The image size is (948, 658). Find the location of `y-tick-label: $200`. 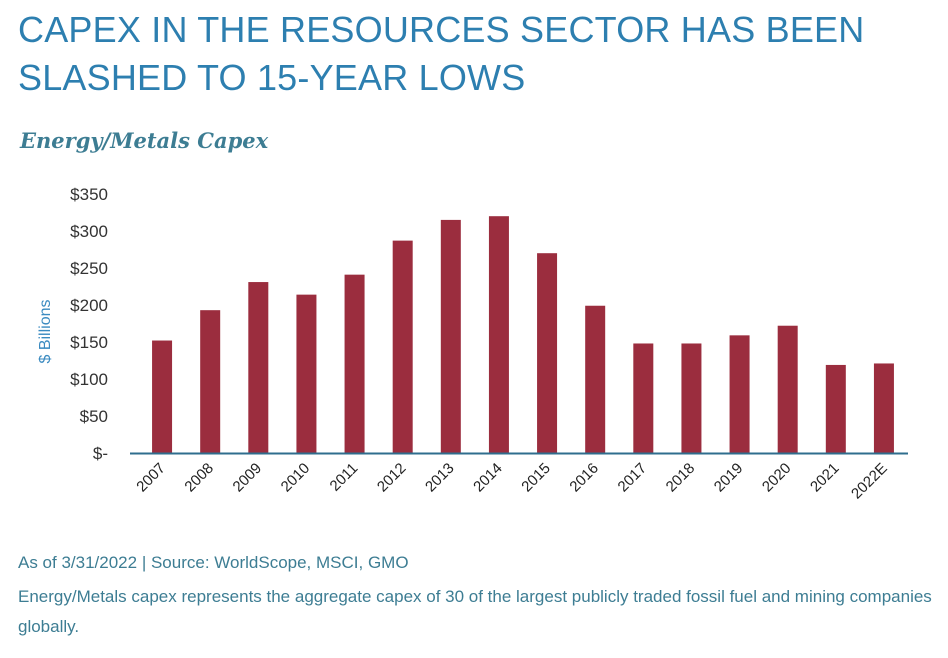

y-tick-label: $200 is located at coordinates (89, 305).